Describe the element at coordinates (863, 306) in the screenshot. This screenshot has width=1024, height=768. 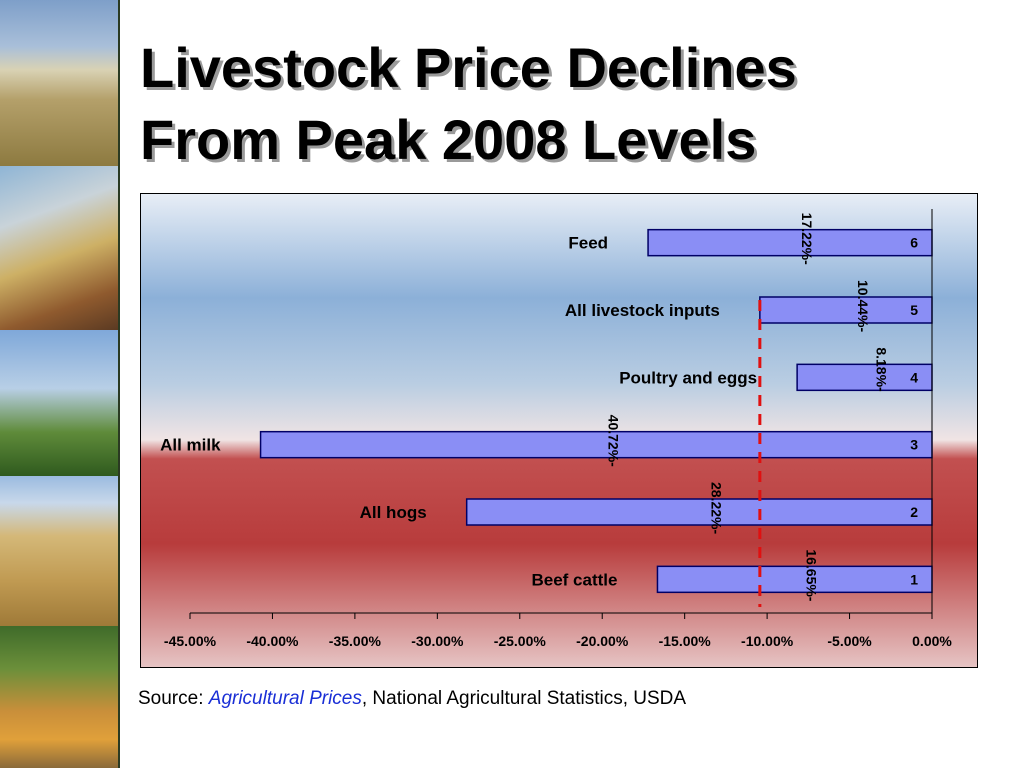
I see `data-label: 10.44%-` at that location.